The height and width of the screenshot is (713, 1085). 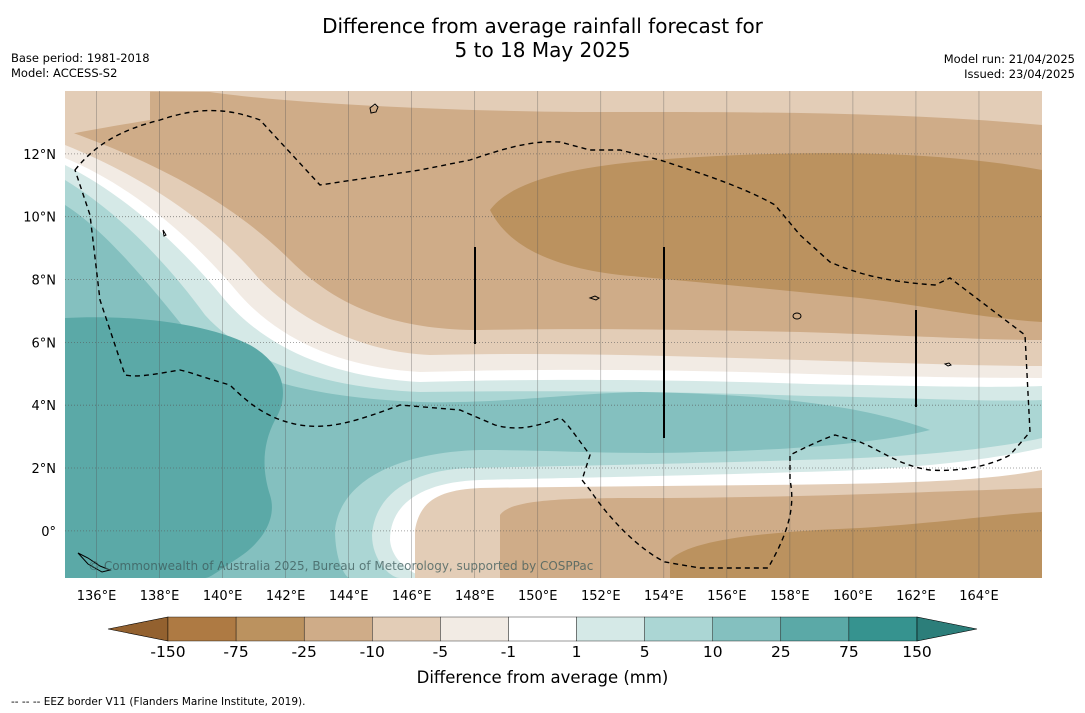 What do you see at coordinates (48, 532) in the screenshot?
I see `lat-tick-label: 0°` at bounding box center [48, 532].